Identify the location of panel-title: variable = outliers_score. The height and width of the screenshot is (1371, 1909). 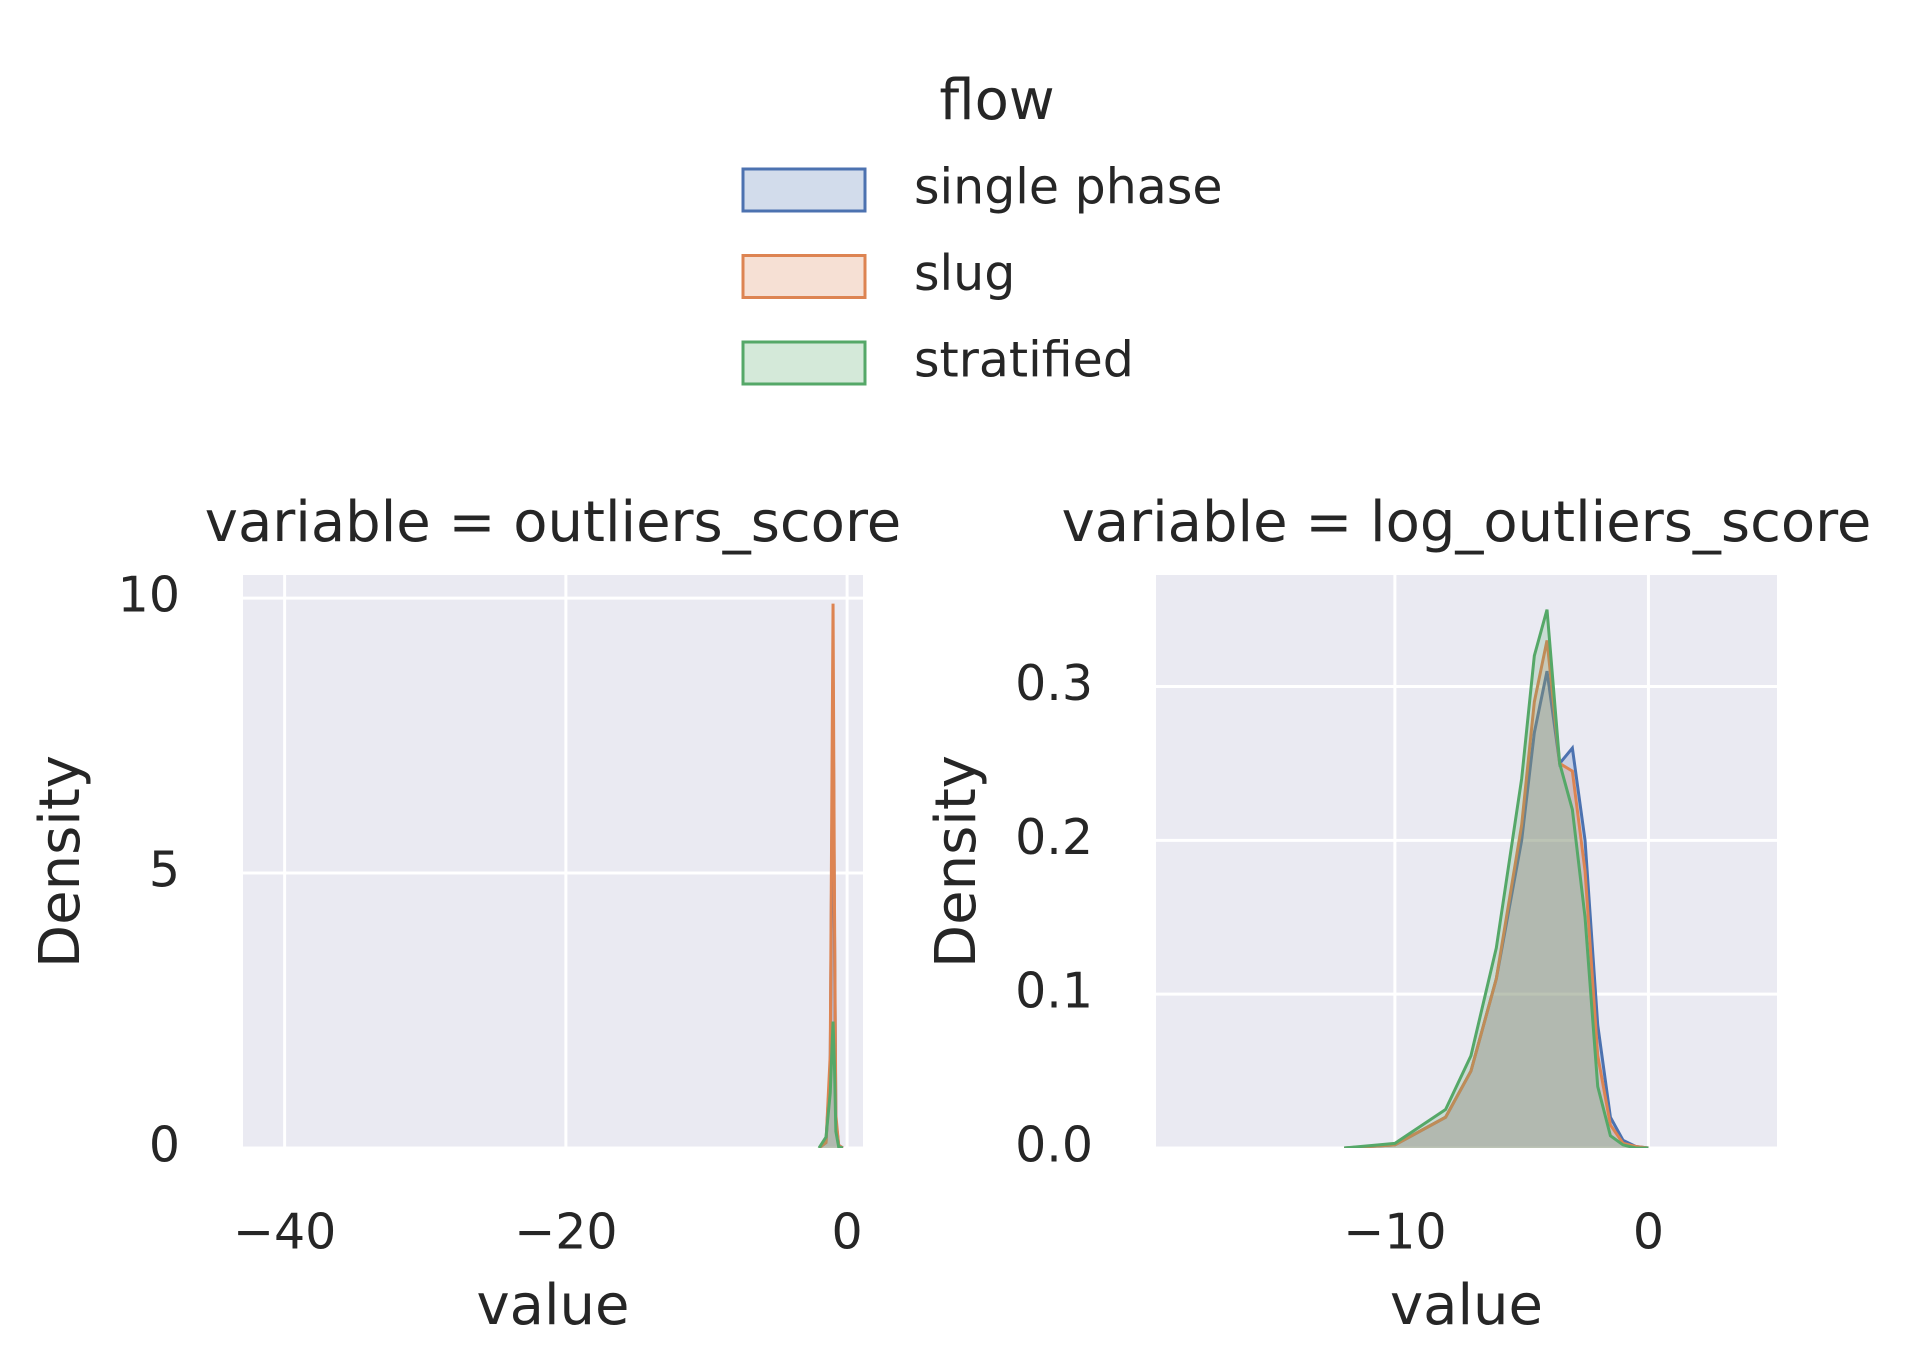
(553, 522).